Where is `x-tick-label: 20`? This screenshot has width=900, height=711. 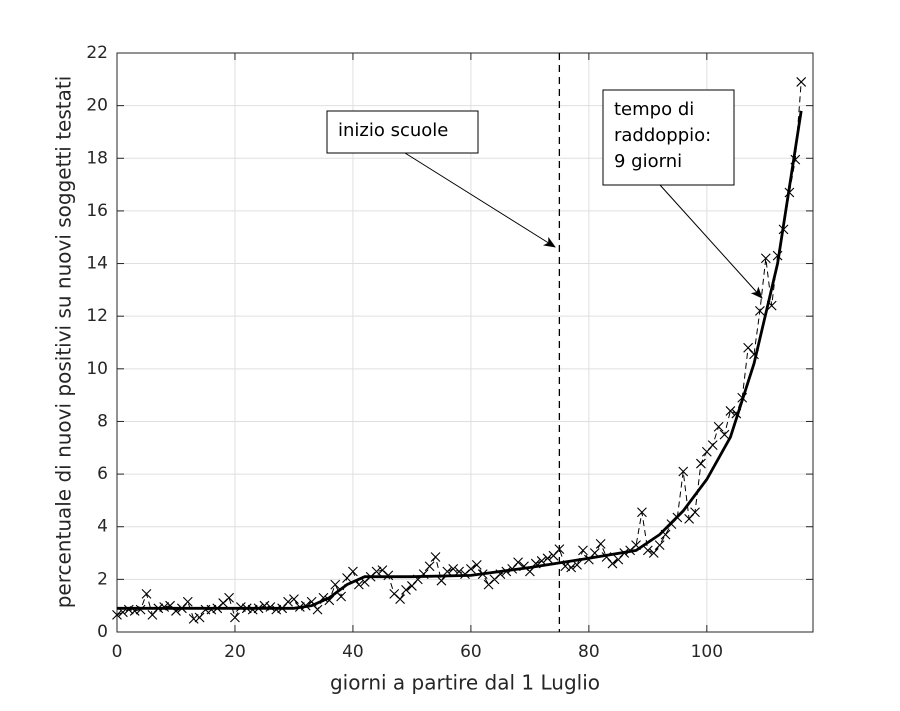 x-tick-label: 20 is located at coordinates (235, 652).